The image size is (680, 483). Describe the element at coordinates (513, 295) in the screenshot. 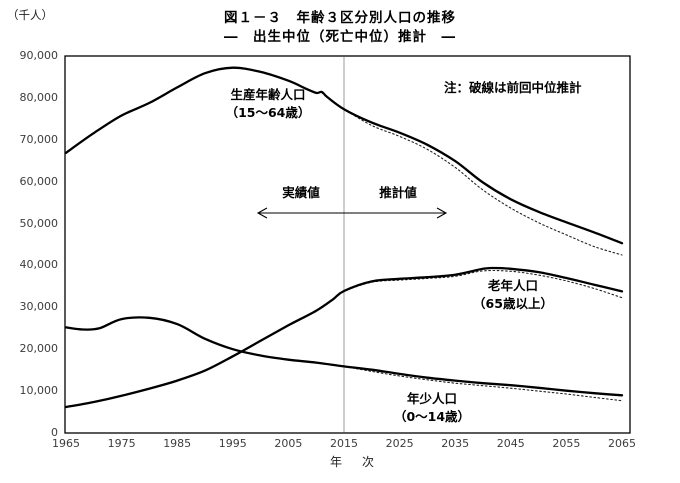

I see `elderly-series-label: 老年人口 （65歳以上）` at that location.